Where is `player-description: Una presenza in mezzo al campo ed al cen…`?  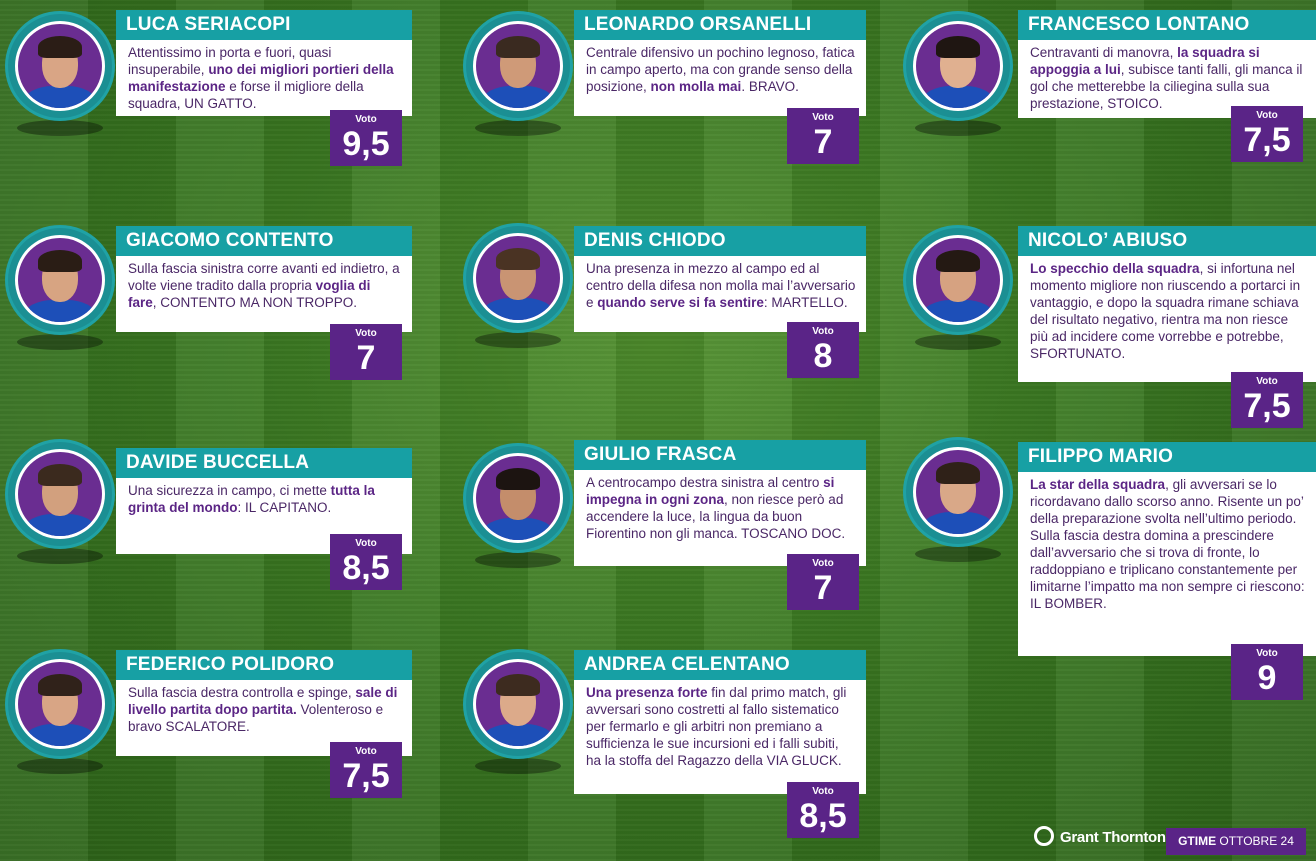 player-description: Una presenza in mezzo al campo ed al cen… is located at coordinates (720, 294).